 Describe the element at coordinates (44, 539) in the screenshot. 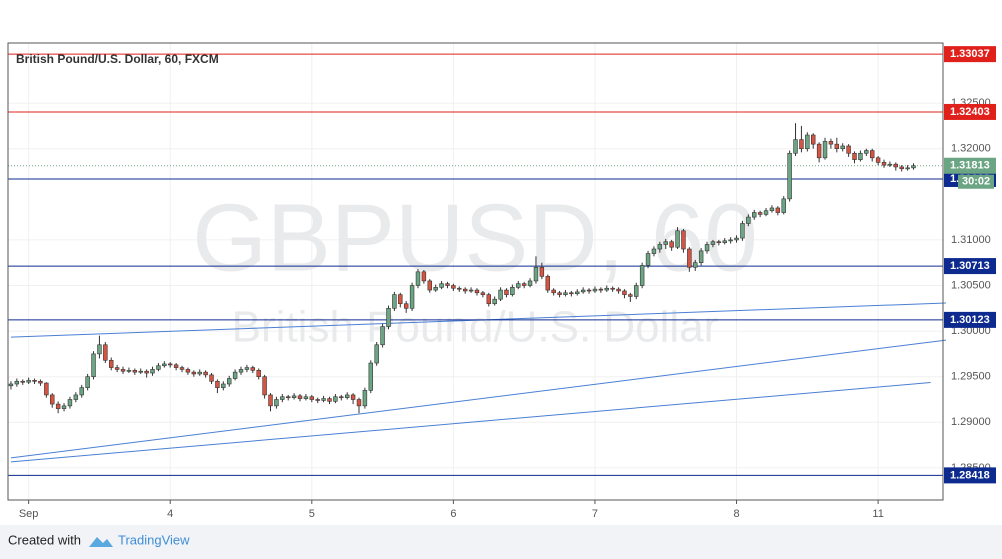

I see `footer-created: Created with` at that location.